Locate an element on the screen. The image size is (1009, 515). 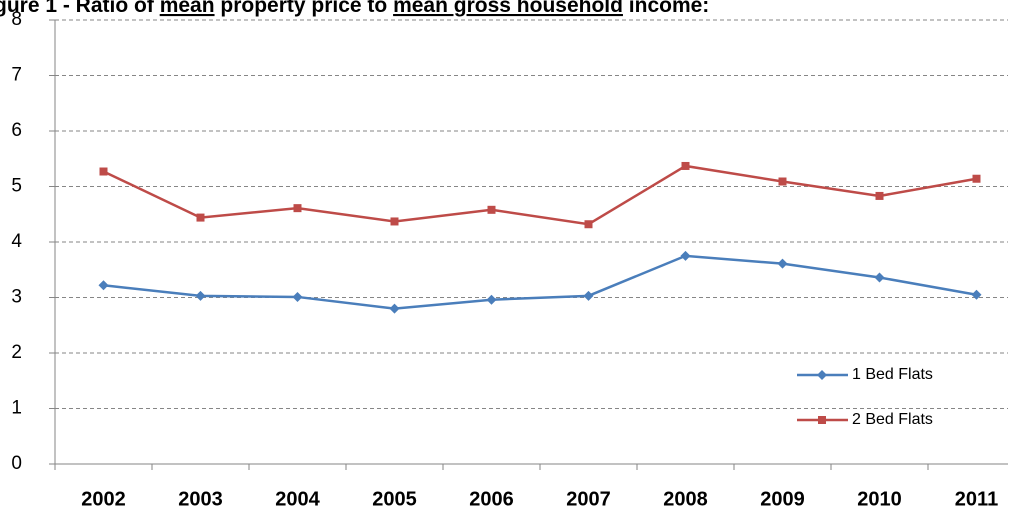
y-tick-label: 7 is located at coordinates (16, 75).